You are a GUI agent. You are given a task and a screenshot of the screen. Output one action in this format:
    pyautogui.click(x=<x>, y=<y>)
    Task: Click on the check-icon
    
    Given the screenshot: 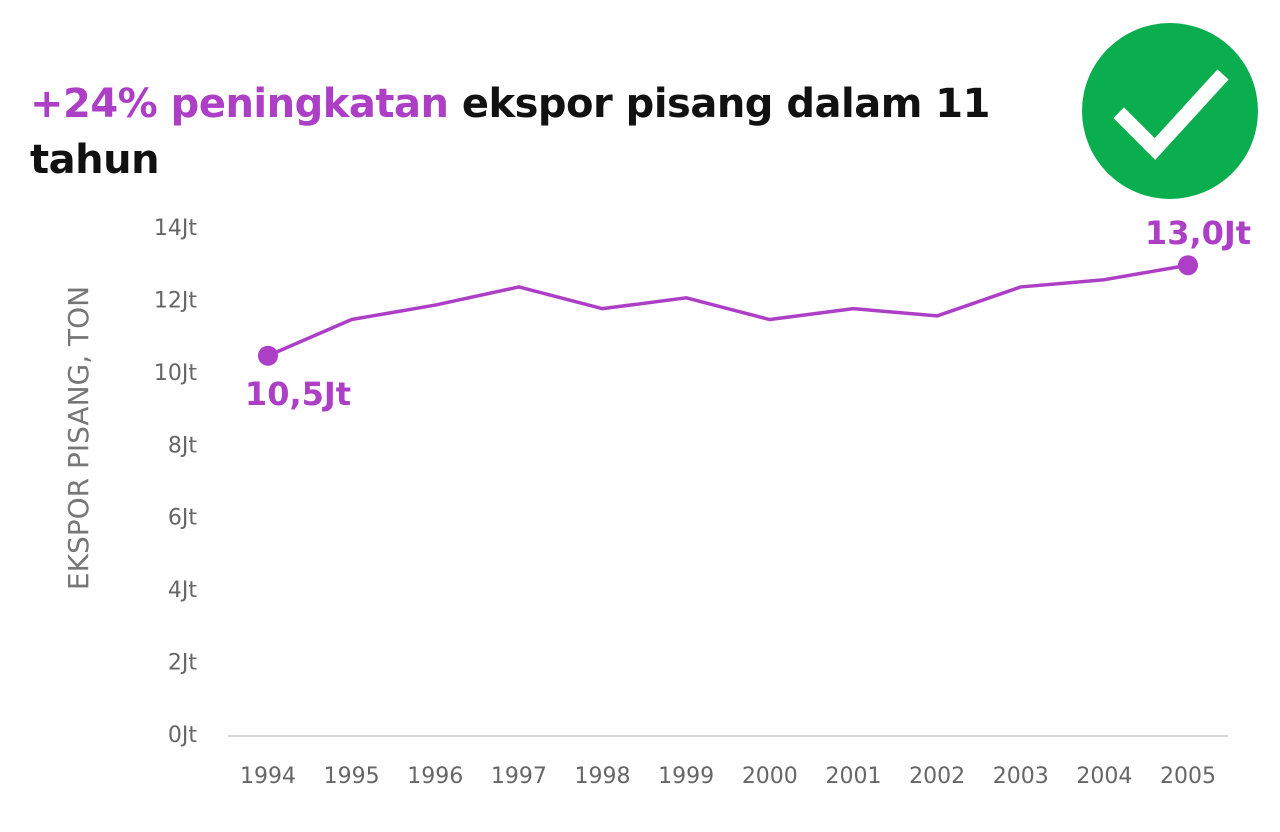 What is the action you would take?
    pyautogui.click(x=1170, y=111)
    